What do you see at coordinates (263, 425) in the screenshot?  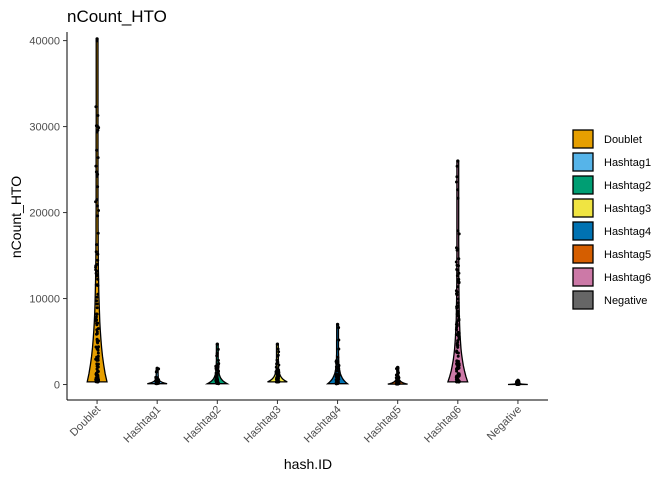 I see `x-tick-label: Hashtag3` at bounding box center [263, 425].